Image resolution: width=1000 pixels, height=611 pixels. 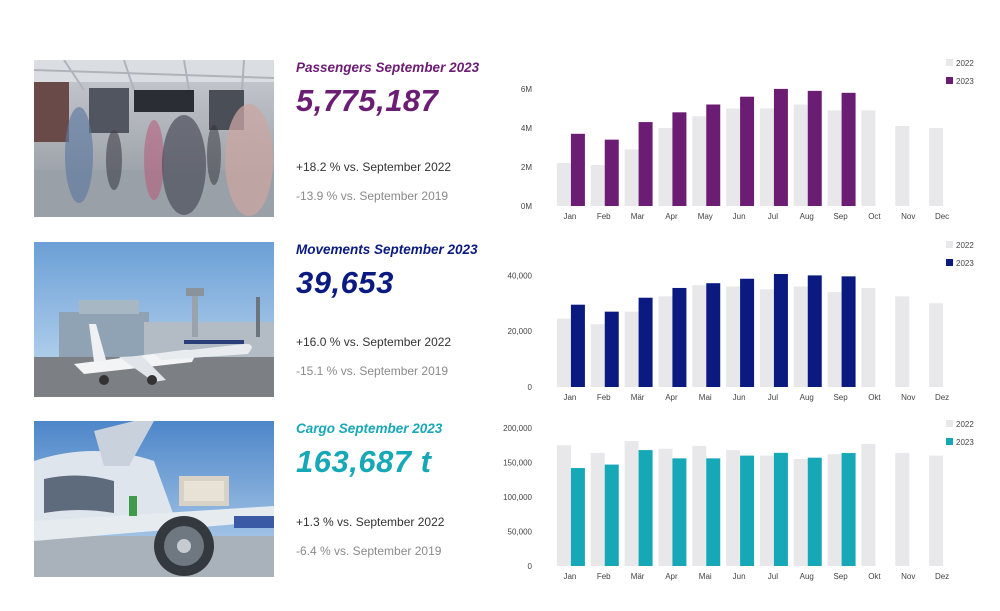 I want to click on x-tick-label: Feb, so click(x=604, y=216).